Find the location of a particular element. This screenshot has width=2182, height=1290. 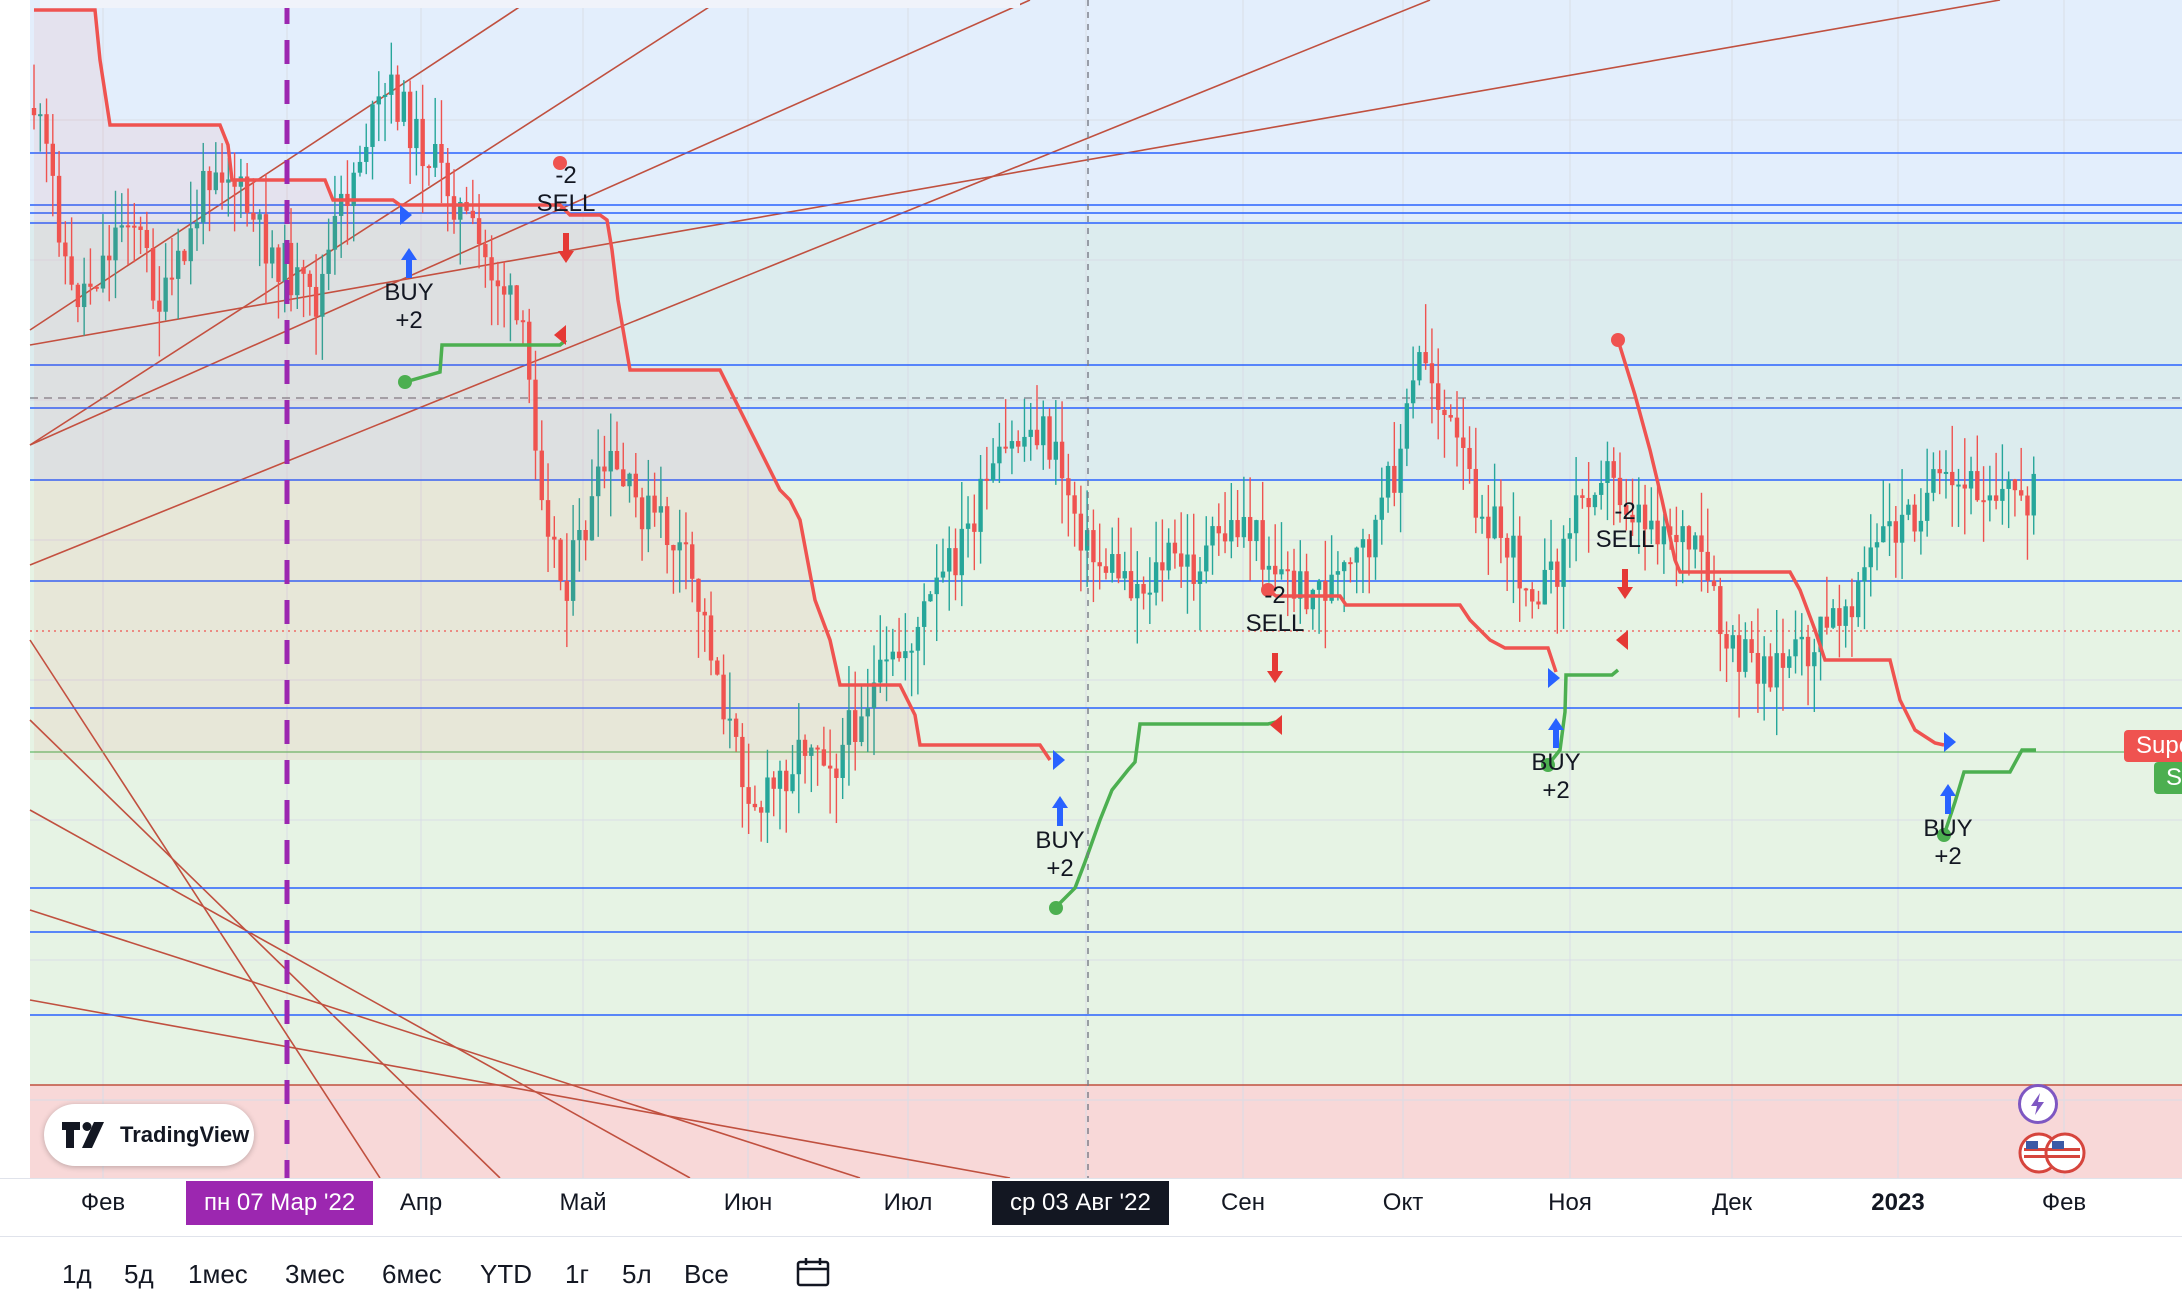

us-flag-icons is located at coordinates (2053, 1153).